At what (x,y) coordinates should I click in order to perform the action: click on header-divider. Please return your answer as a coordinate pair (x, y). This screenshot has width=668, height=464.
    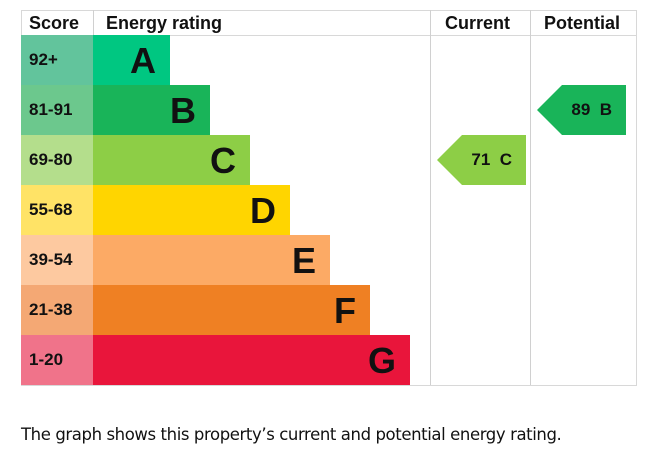
    Looking at the image, I should click on (328, 35).